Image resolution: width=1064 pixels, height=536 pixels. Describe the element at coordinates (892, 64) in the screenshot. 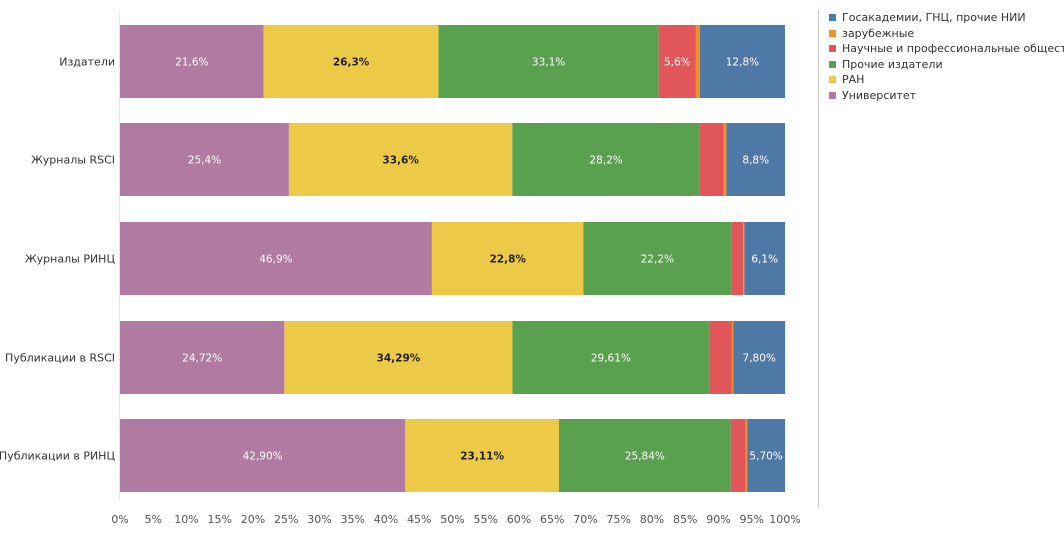

I see `legend-label: Прочие издатели` at that location.